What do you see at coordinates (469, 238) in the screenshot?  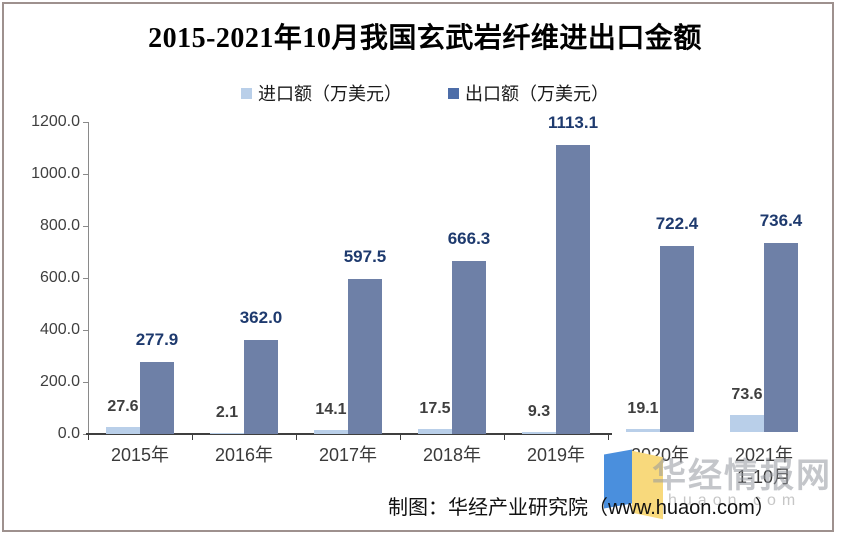 I see `bar-value-label-export: 666.3` at bounding box center [469, 238].